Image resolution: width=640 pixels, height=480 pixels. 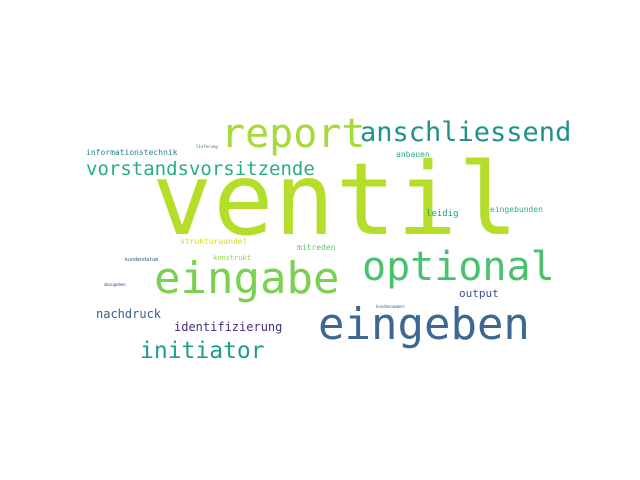 I want to click on word-output: output, so click(x=479, y=293).